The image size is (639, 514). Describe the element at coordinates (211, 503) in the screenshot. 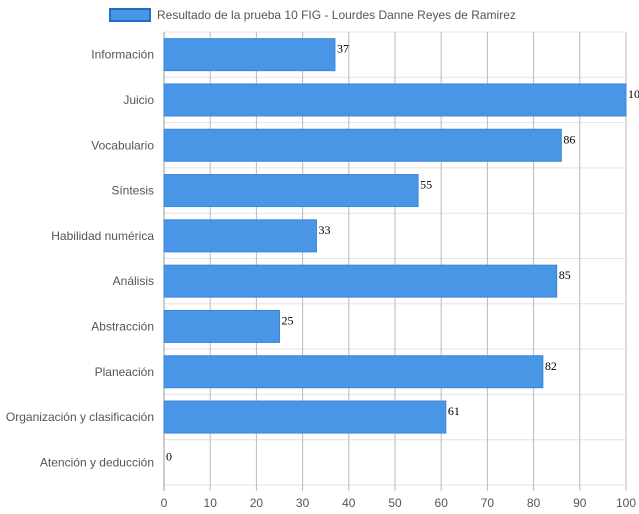

I see `tick-label: 10` at that location.